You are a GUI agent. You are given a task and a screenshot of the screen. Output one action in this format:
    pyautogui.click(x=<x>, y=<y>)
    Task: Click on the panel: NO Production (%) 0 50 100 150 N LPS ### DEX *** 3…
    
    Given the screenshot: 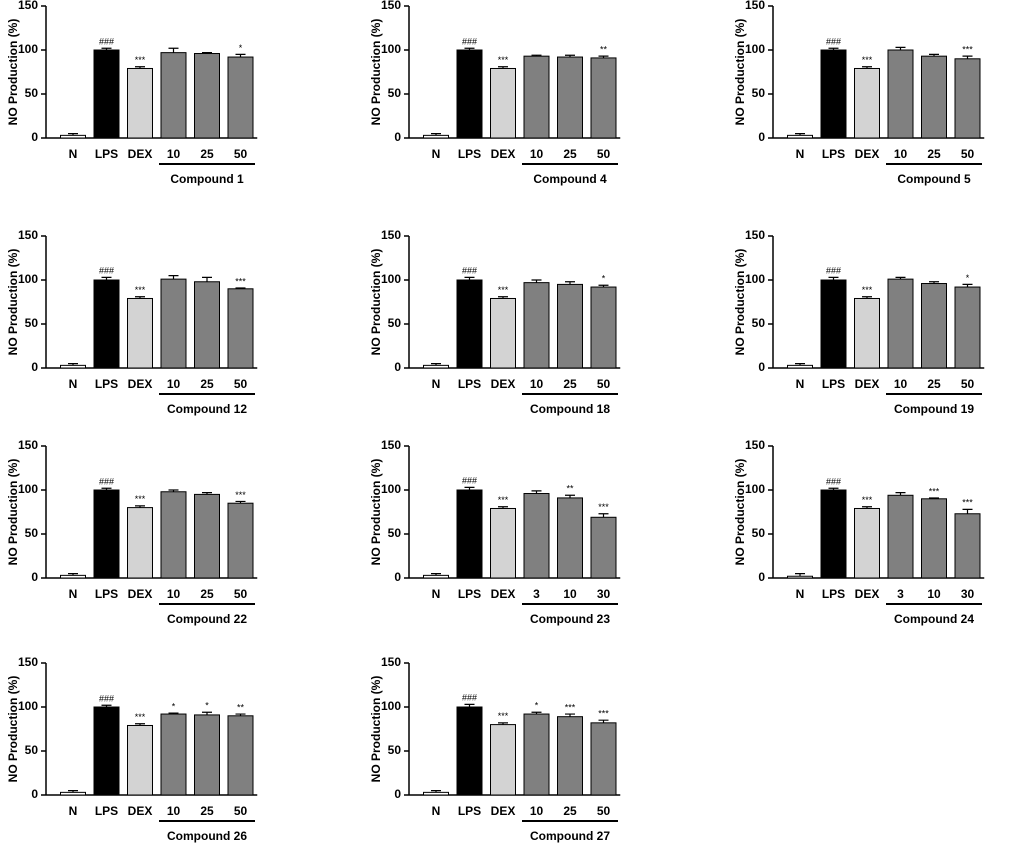 What is the action you would take?
    pyautogui.click(x=859, y=532)
    